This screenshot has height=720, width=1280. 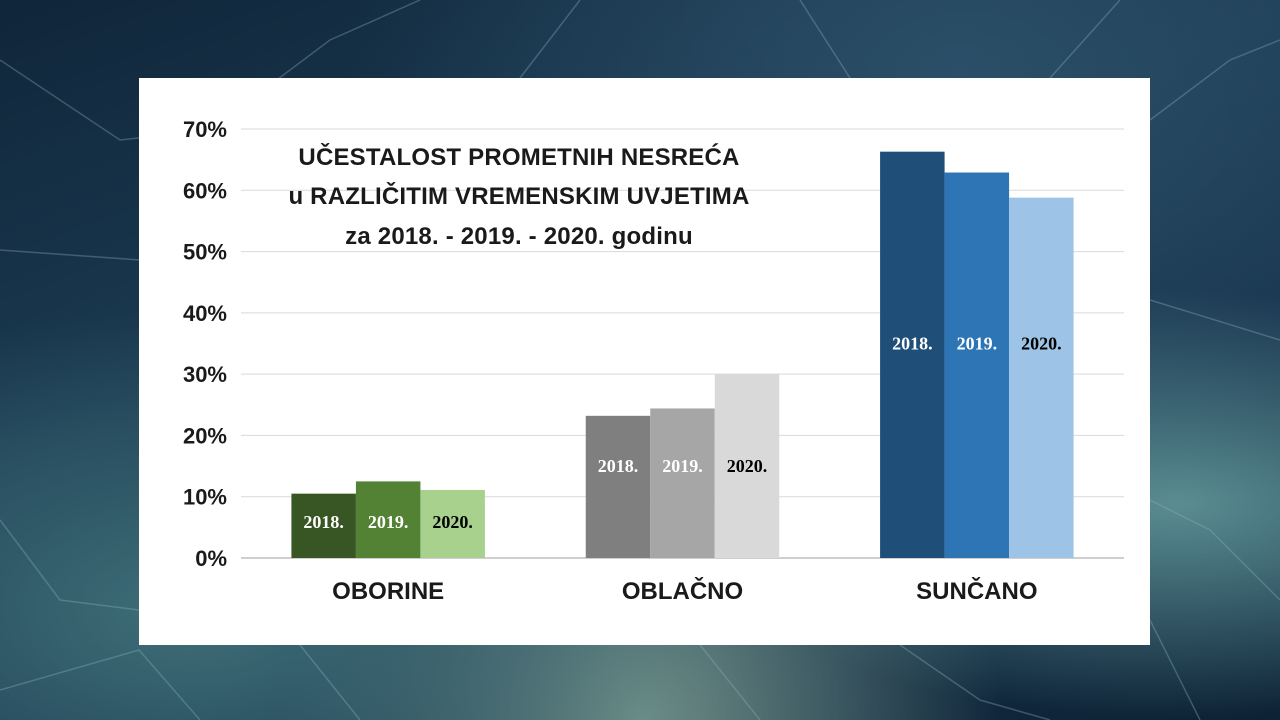 What do you see at coordinates (682, 591) in the screenshot?
I see `x-category-label: OBLAČNO` at bounding box center [682, 591].